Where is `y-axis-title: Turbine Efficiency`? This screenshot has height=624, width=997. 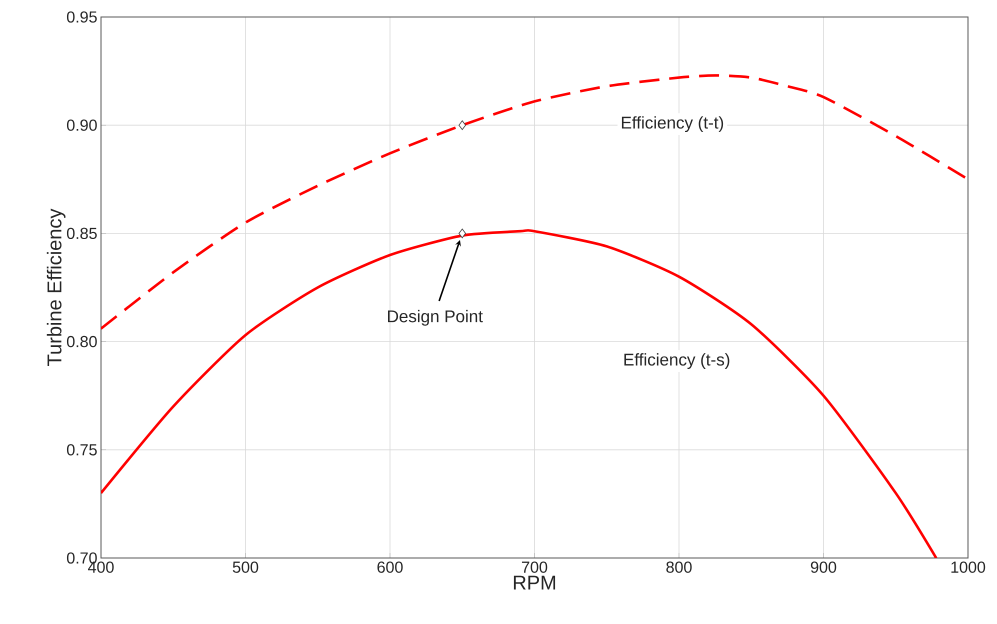
y-axis-title: Turbine Efficiency is located at coordinates (56, 287).